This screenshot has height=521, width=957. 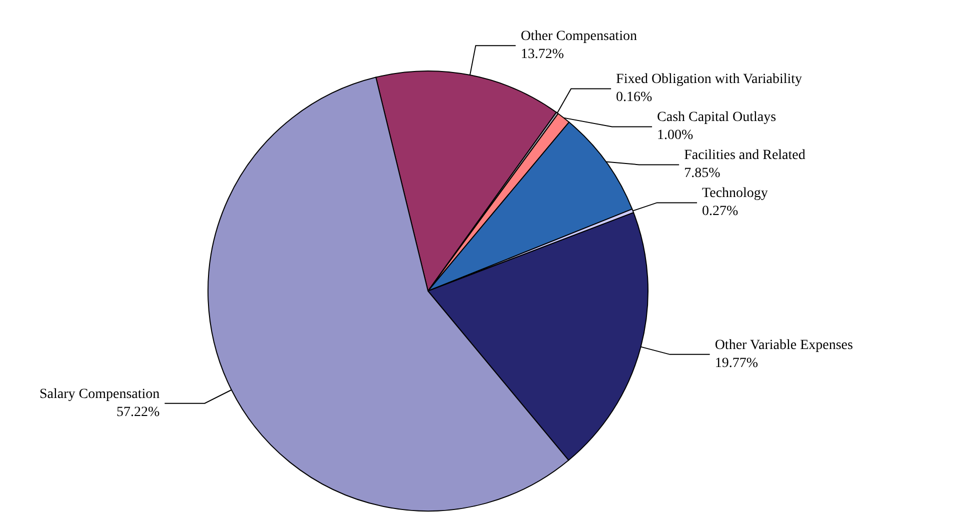 I want to click on slice-label: Facilities and Related, so click(x=745, y=156).